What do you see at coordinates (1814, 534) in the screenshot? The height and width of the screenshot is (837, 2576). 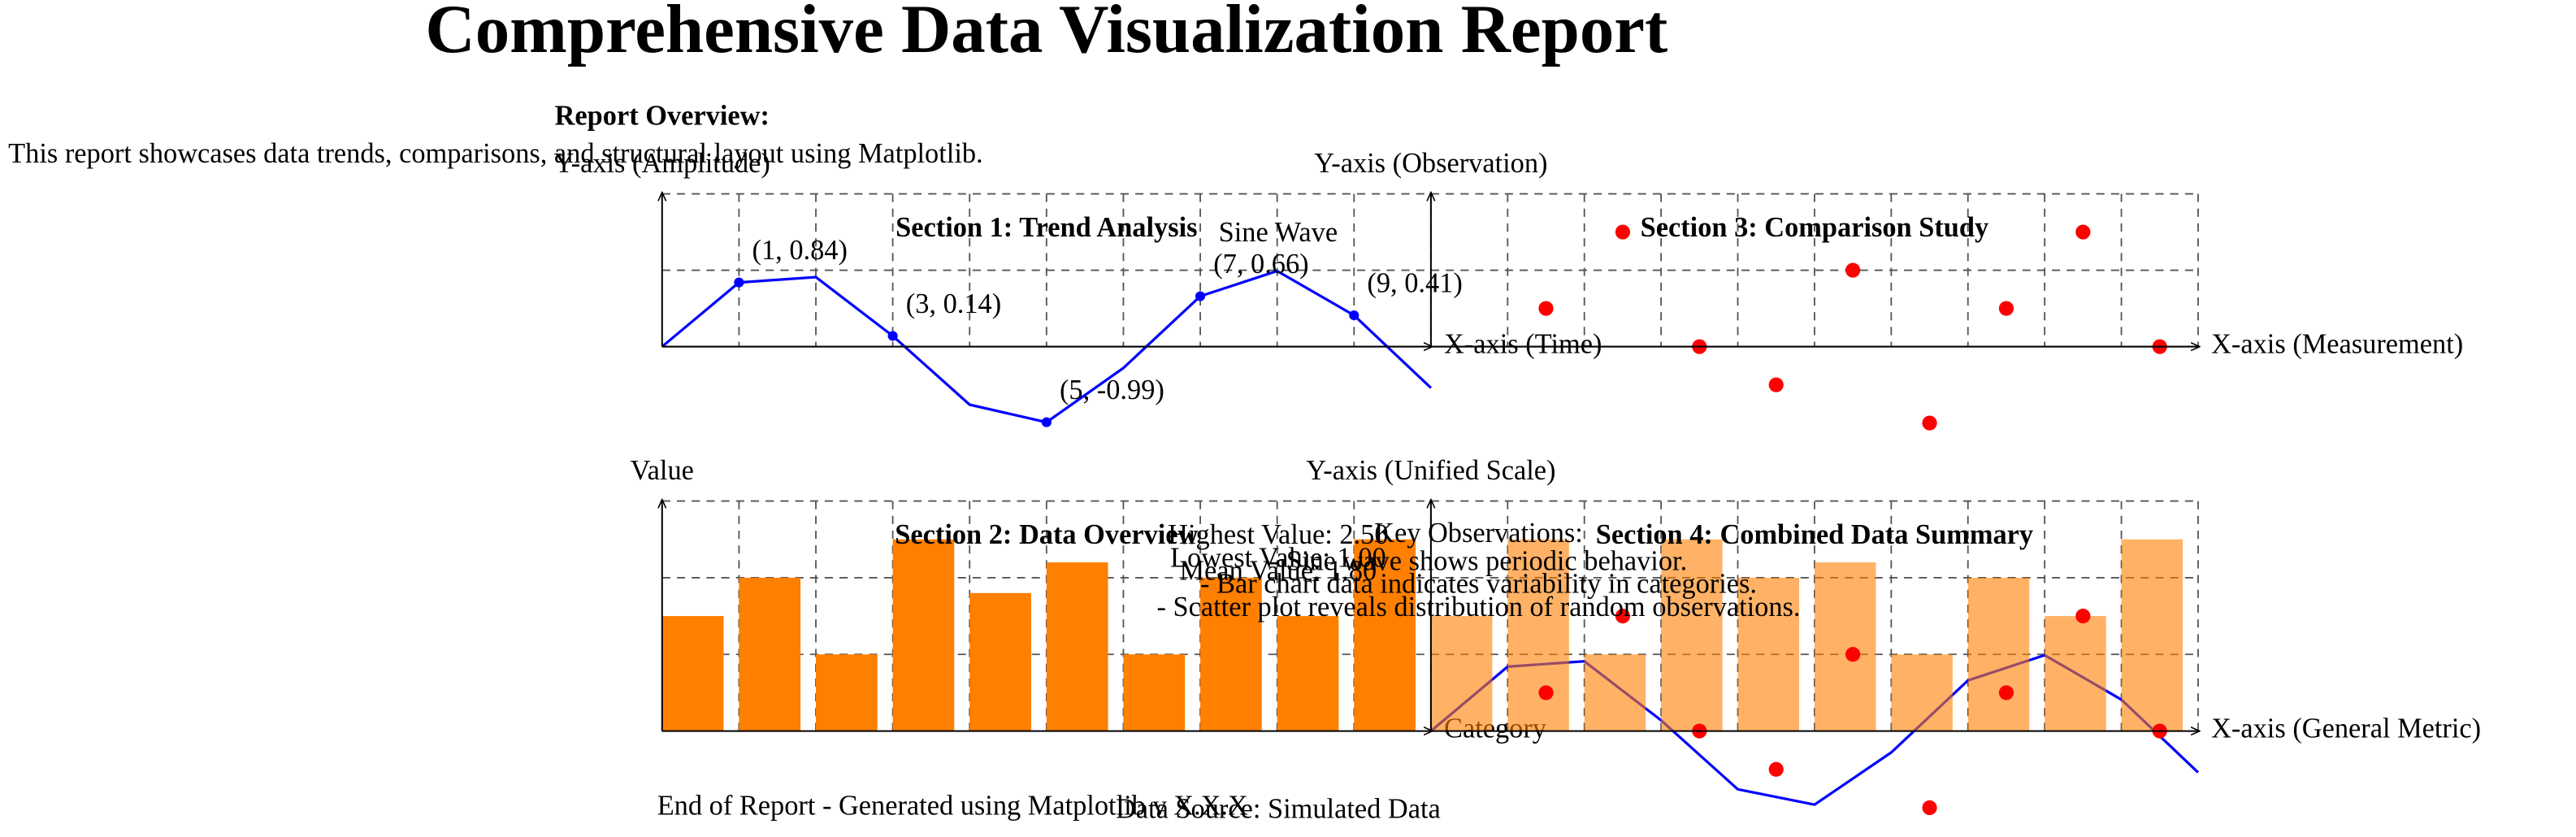 I see `section-title: Section 4: Combined Data Summary` at bounding box center [1814, 534].